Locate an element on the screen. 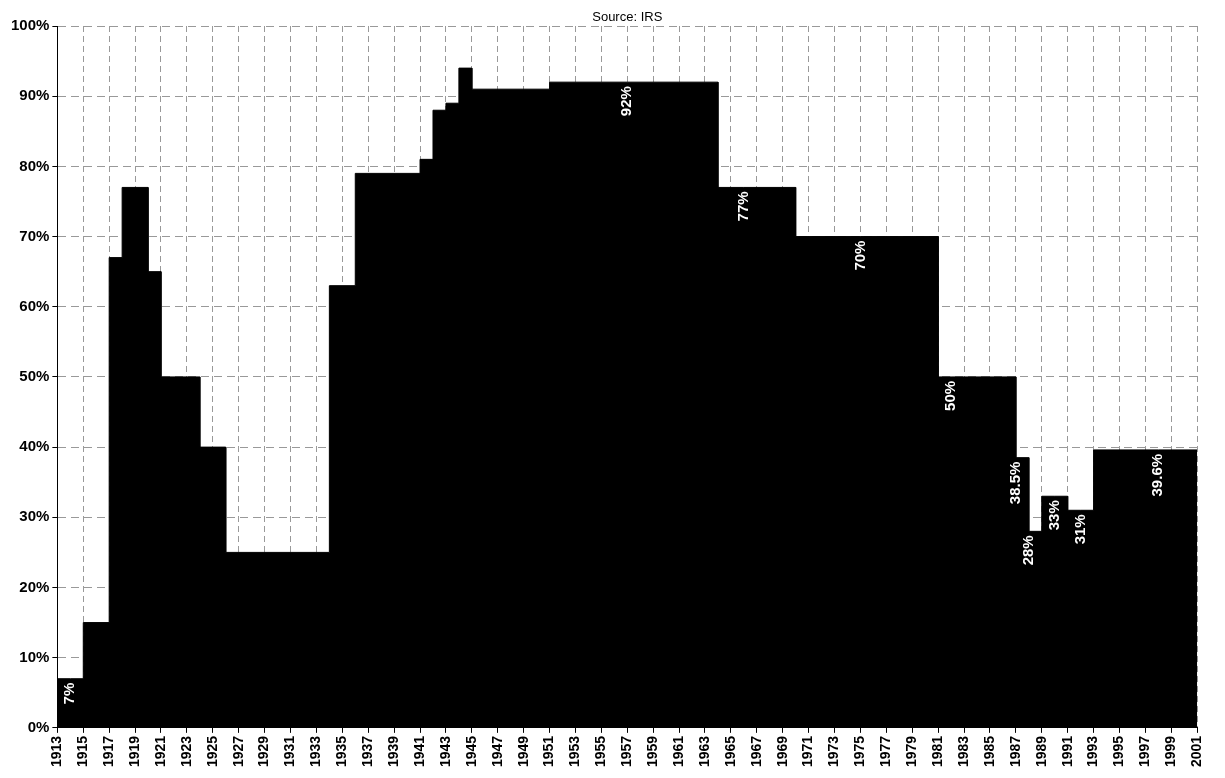 The width and height of the screenshot is (1225, 778). x-tick-label: 1951 is located at coordinates (548, 751).